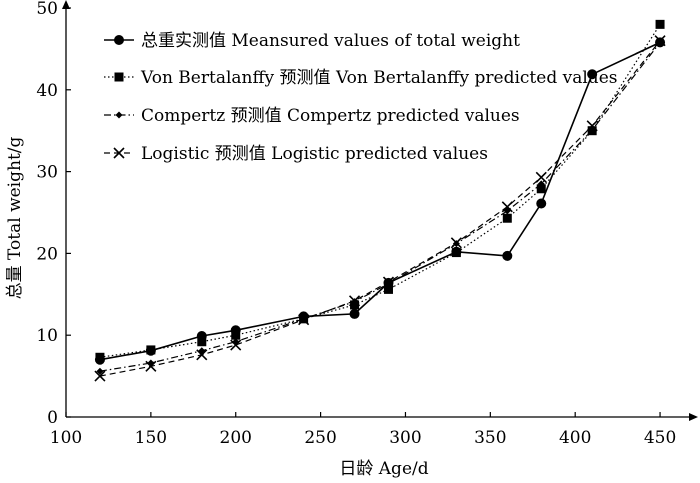  Describe the element at coordinates (320, 438) in the screenshot. I see `x-tick-label: 250` at that location.